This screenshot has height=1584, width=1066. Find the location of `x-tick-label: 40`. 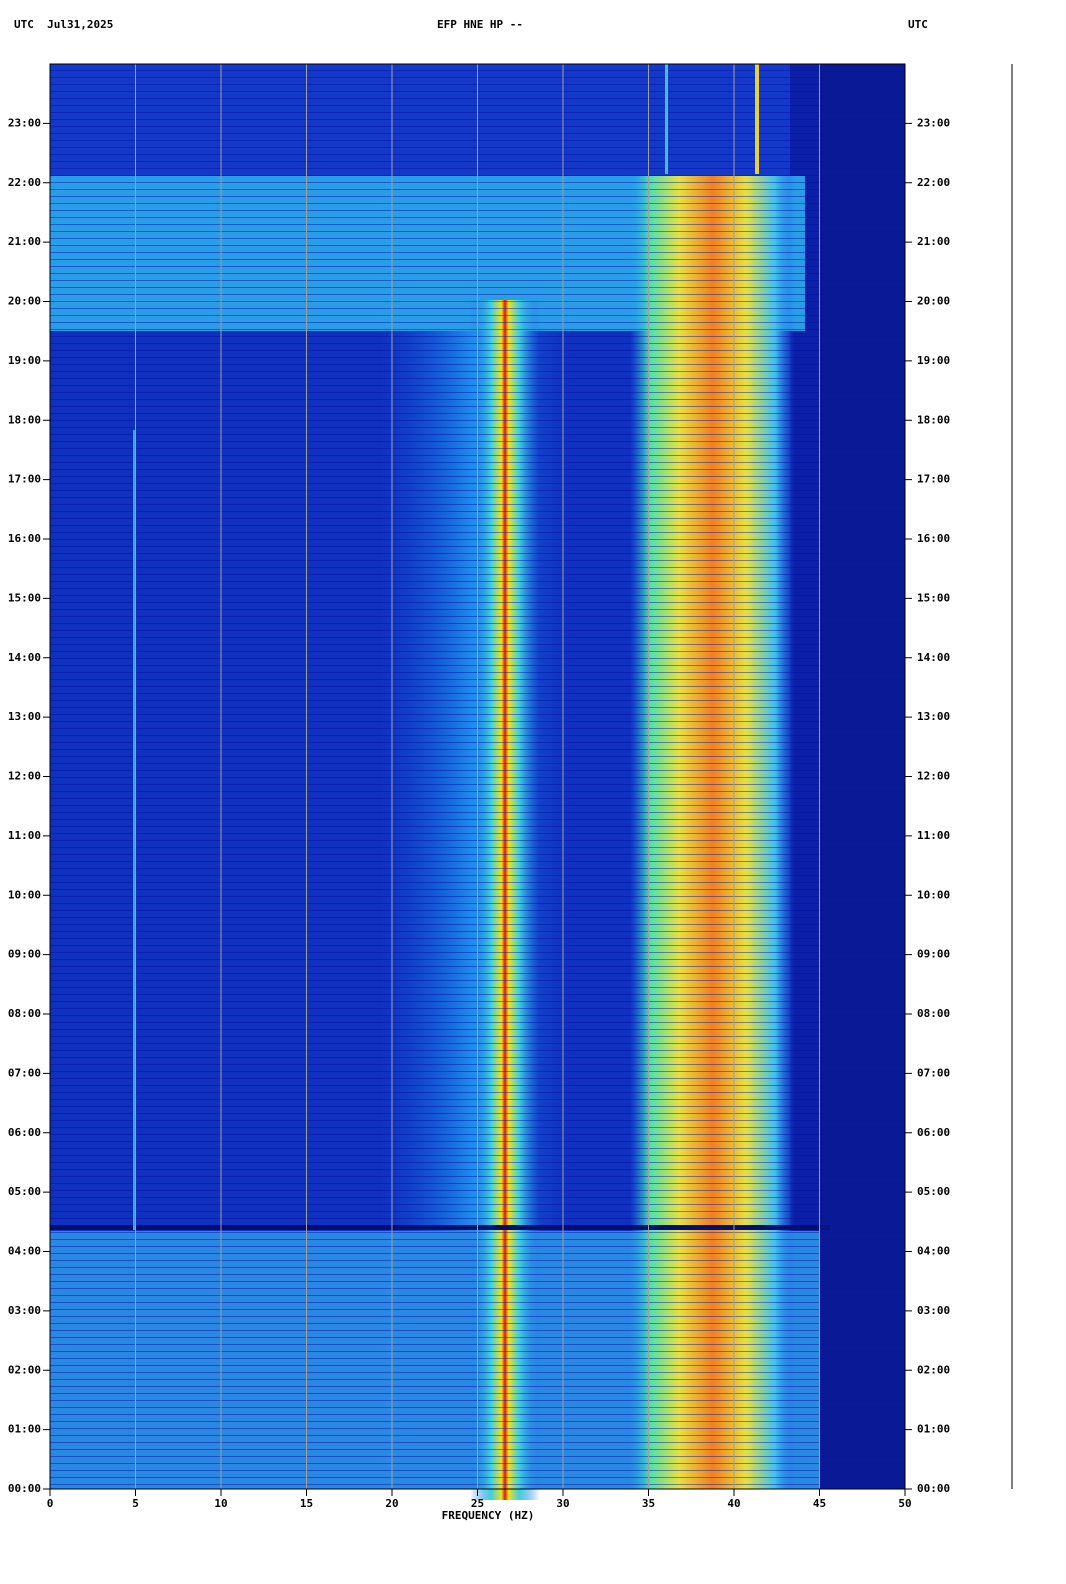

x-tick-label: 40 is located at coordinates (733, 1503).